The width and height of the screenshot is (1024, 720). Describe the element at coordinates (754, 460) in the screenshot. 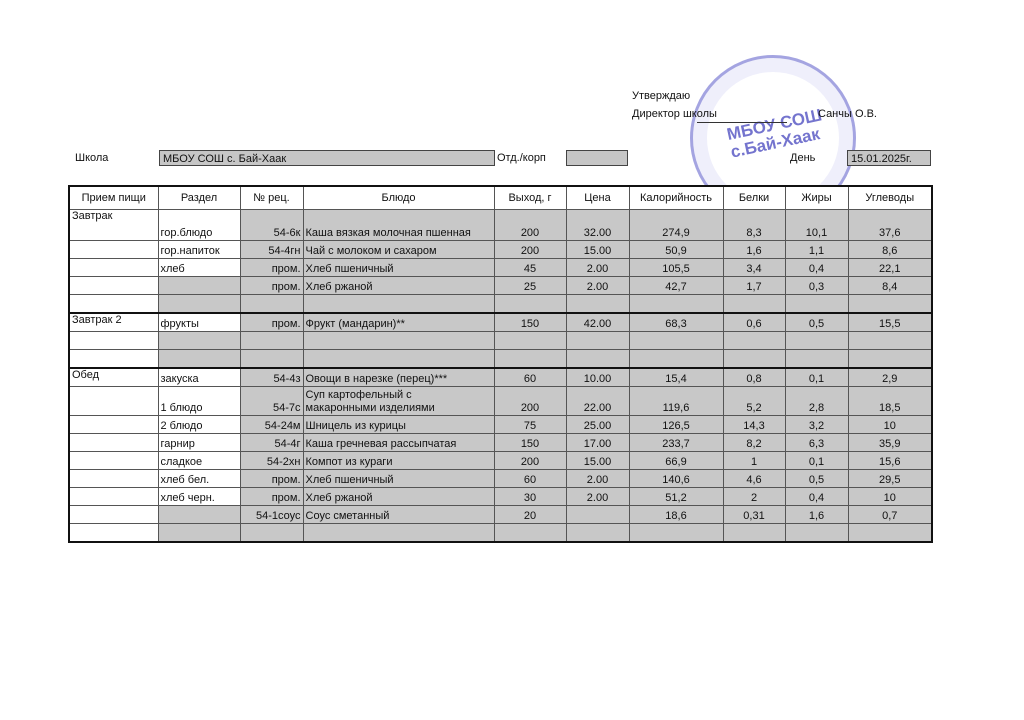

I see `table-cell: 1` at that location.